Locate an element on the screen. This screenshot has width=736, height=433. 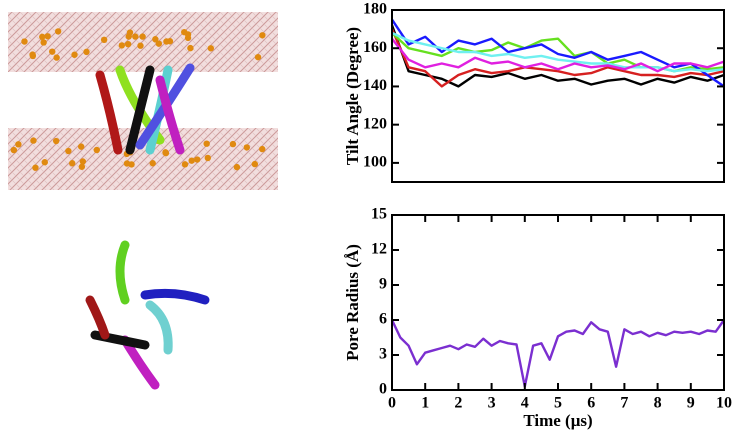
x-tick-label: 8 is located at coordinates (658, 403).